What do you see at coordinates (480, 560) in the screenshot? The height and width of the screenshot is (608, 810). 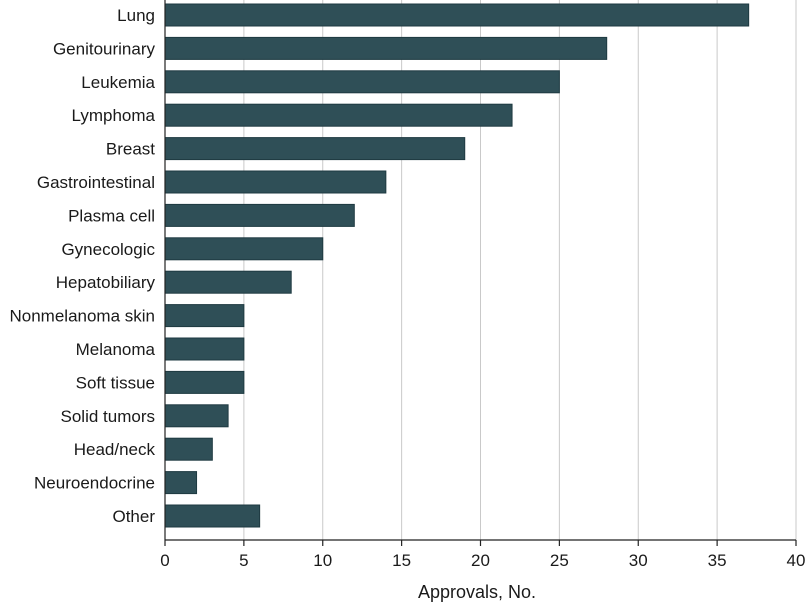 I see `x-tick-label: 20` at bounding box center [480, 560].